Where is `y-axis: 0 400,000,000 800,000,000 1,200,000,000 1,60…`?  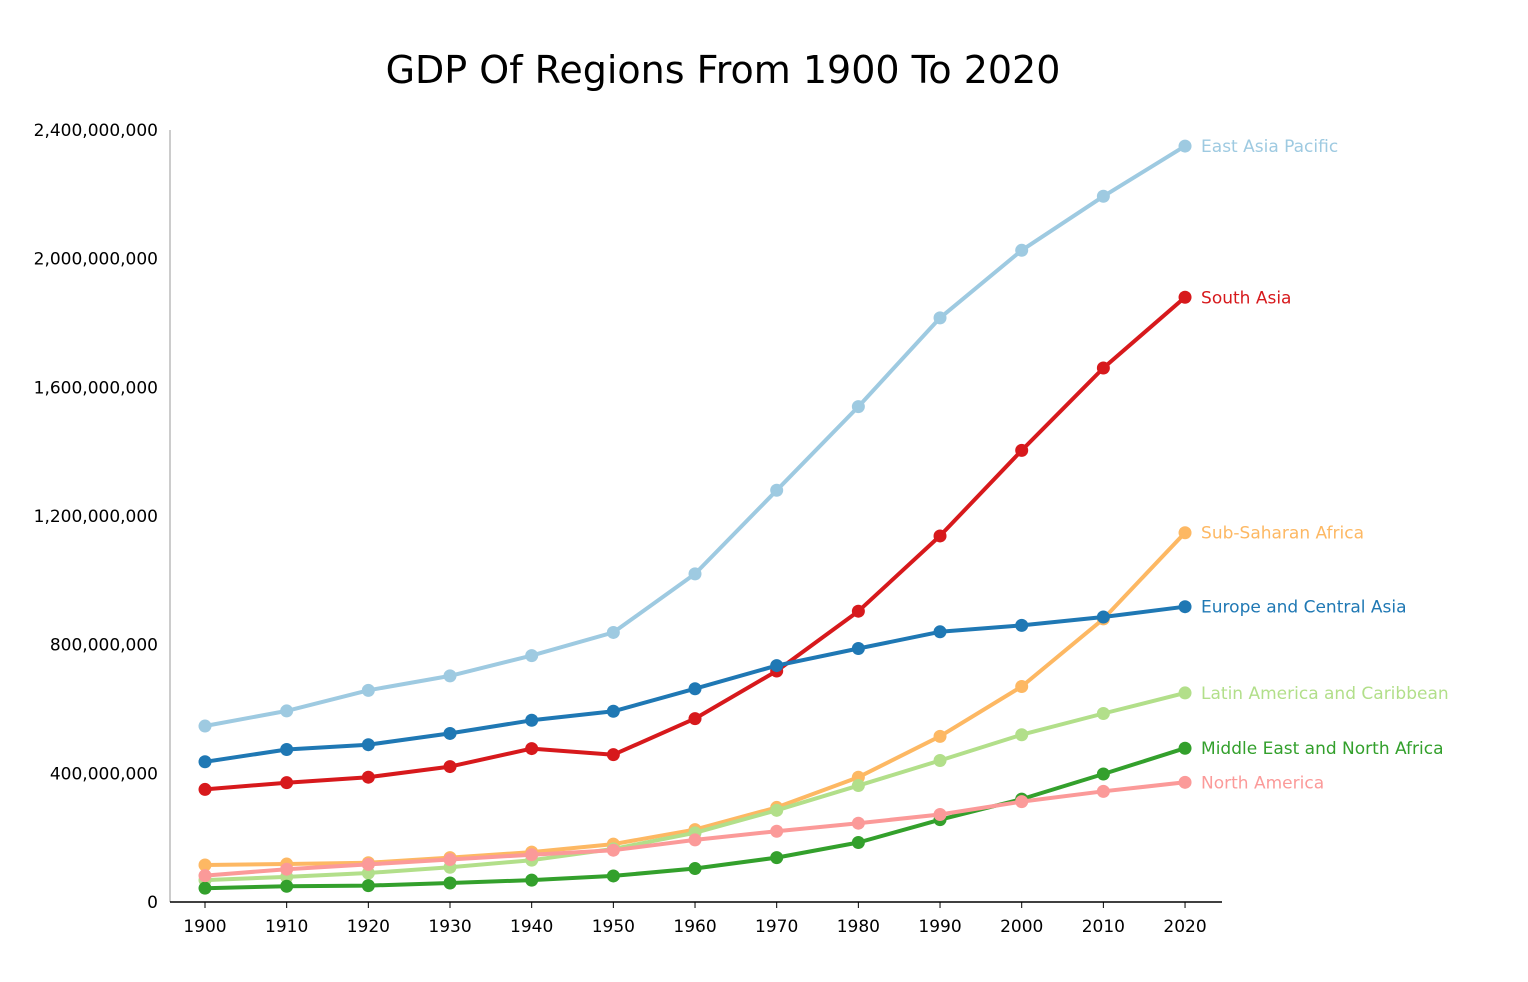
y-axis: 0 400,000,000 800,000,000 1,200,000,000 1,60… is located at coordinates (102, 517).